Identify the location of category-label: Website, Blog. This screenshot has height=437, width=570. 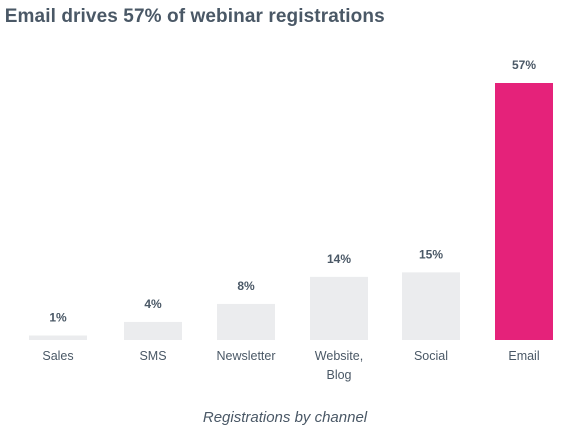
(339, 365).